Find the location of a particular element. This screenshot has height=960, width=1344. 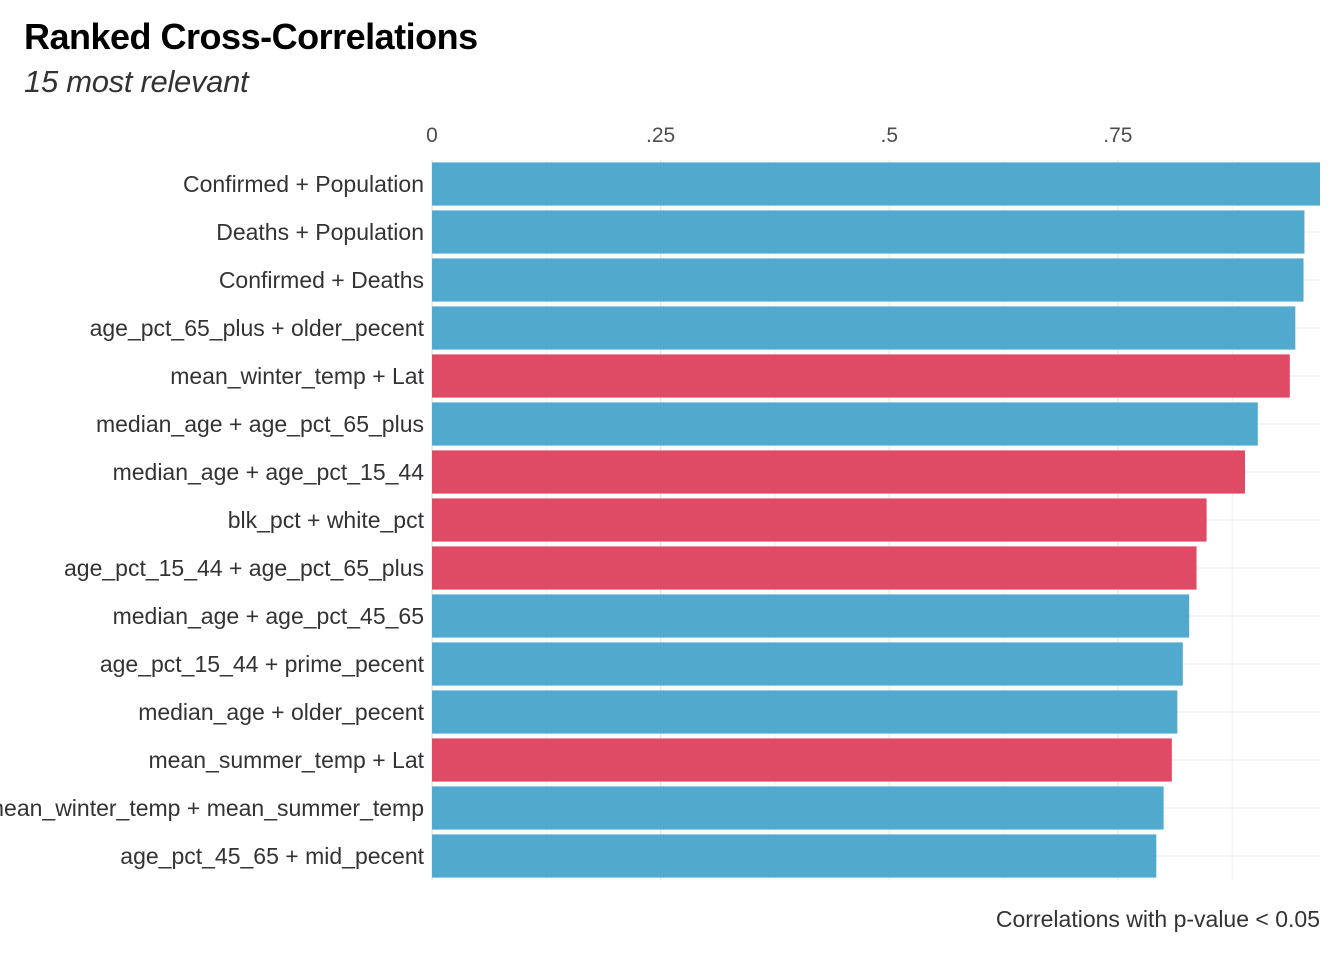

category-label: age_pct_45_65 + mid_pecent is located at coordinates (272, 856).